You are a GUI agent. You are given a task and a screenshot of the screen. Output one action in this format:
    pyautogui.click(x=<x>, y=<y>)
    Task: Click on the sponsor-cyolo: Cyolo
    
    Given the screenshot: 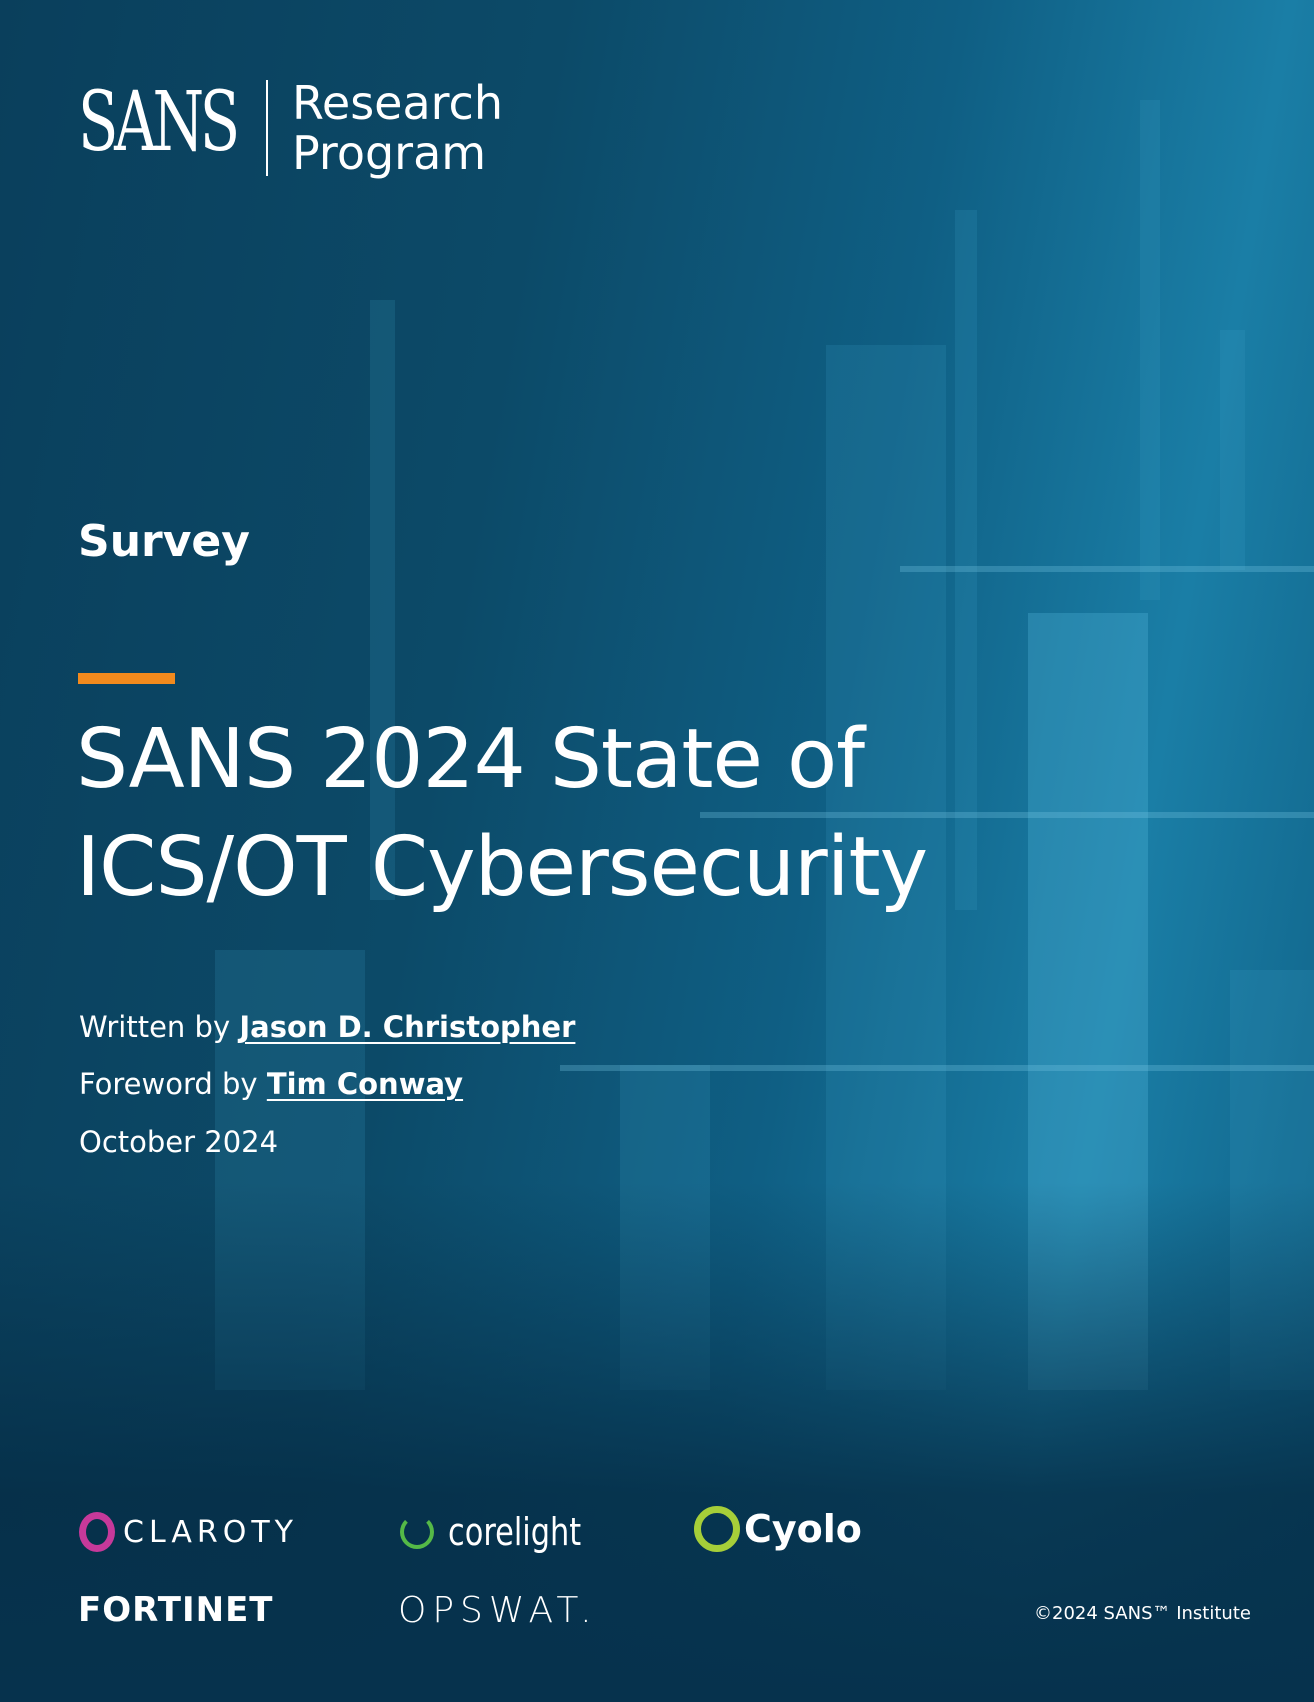 What is the action you would take?
    pyautogui.click(x=778, y=1529)
    